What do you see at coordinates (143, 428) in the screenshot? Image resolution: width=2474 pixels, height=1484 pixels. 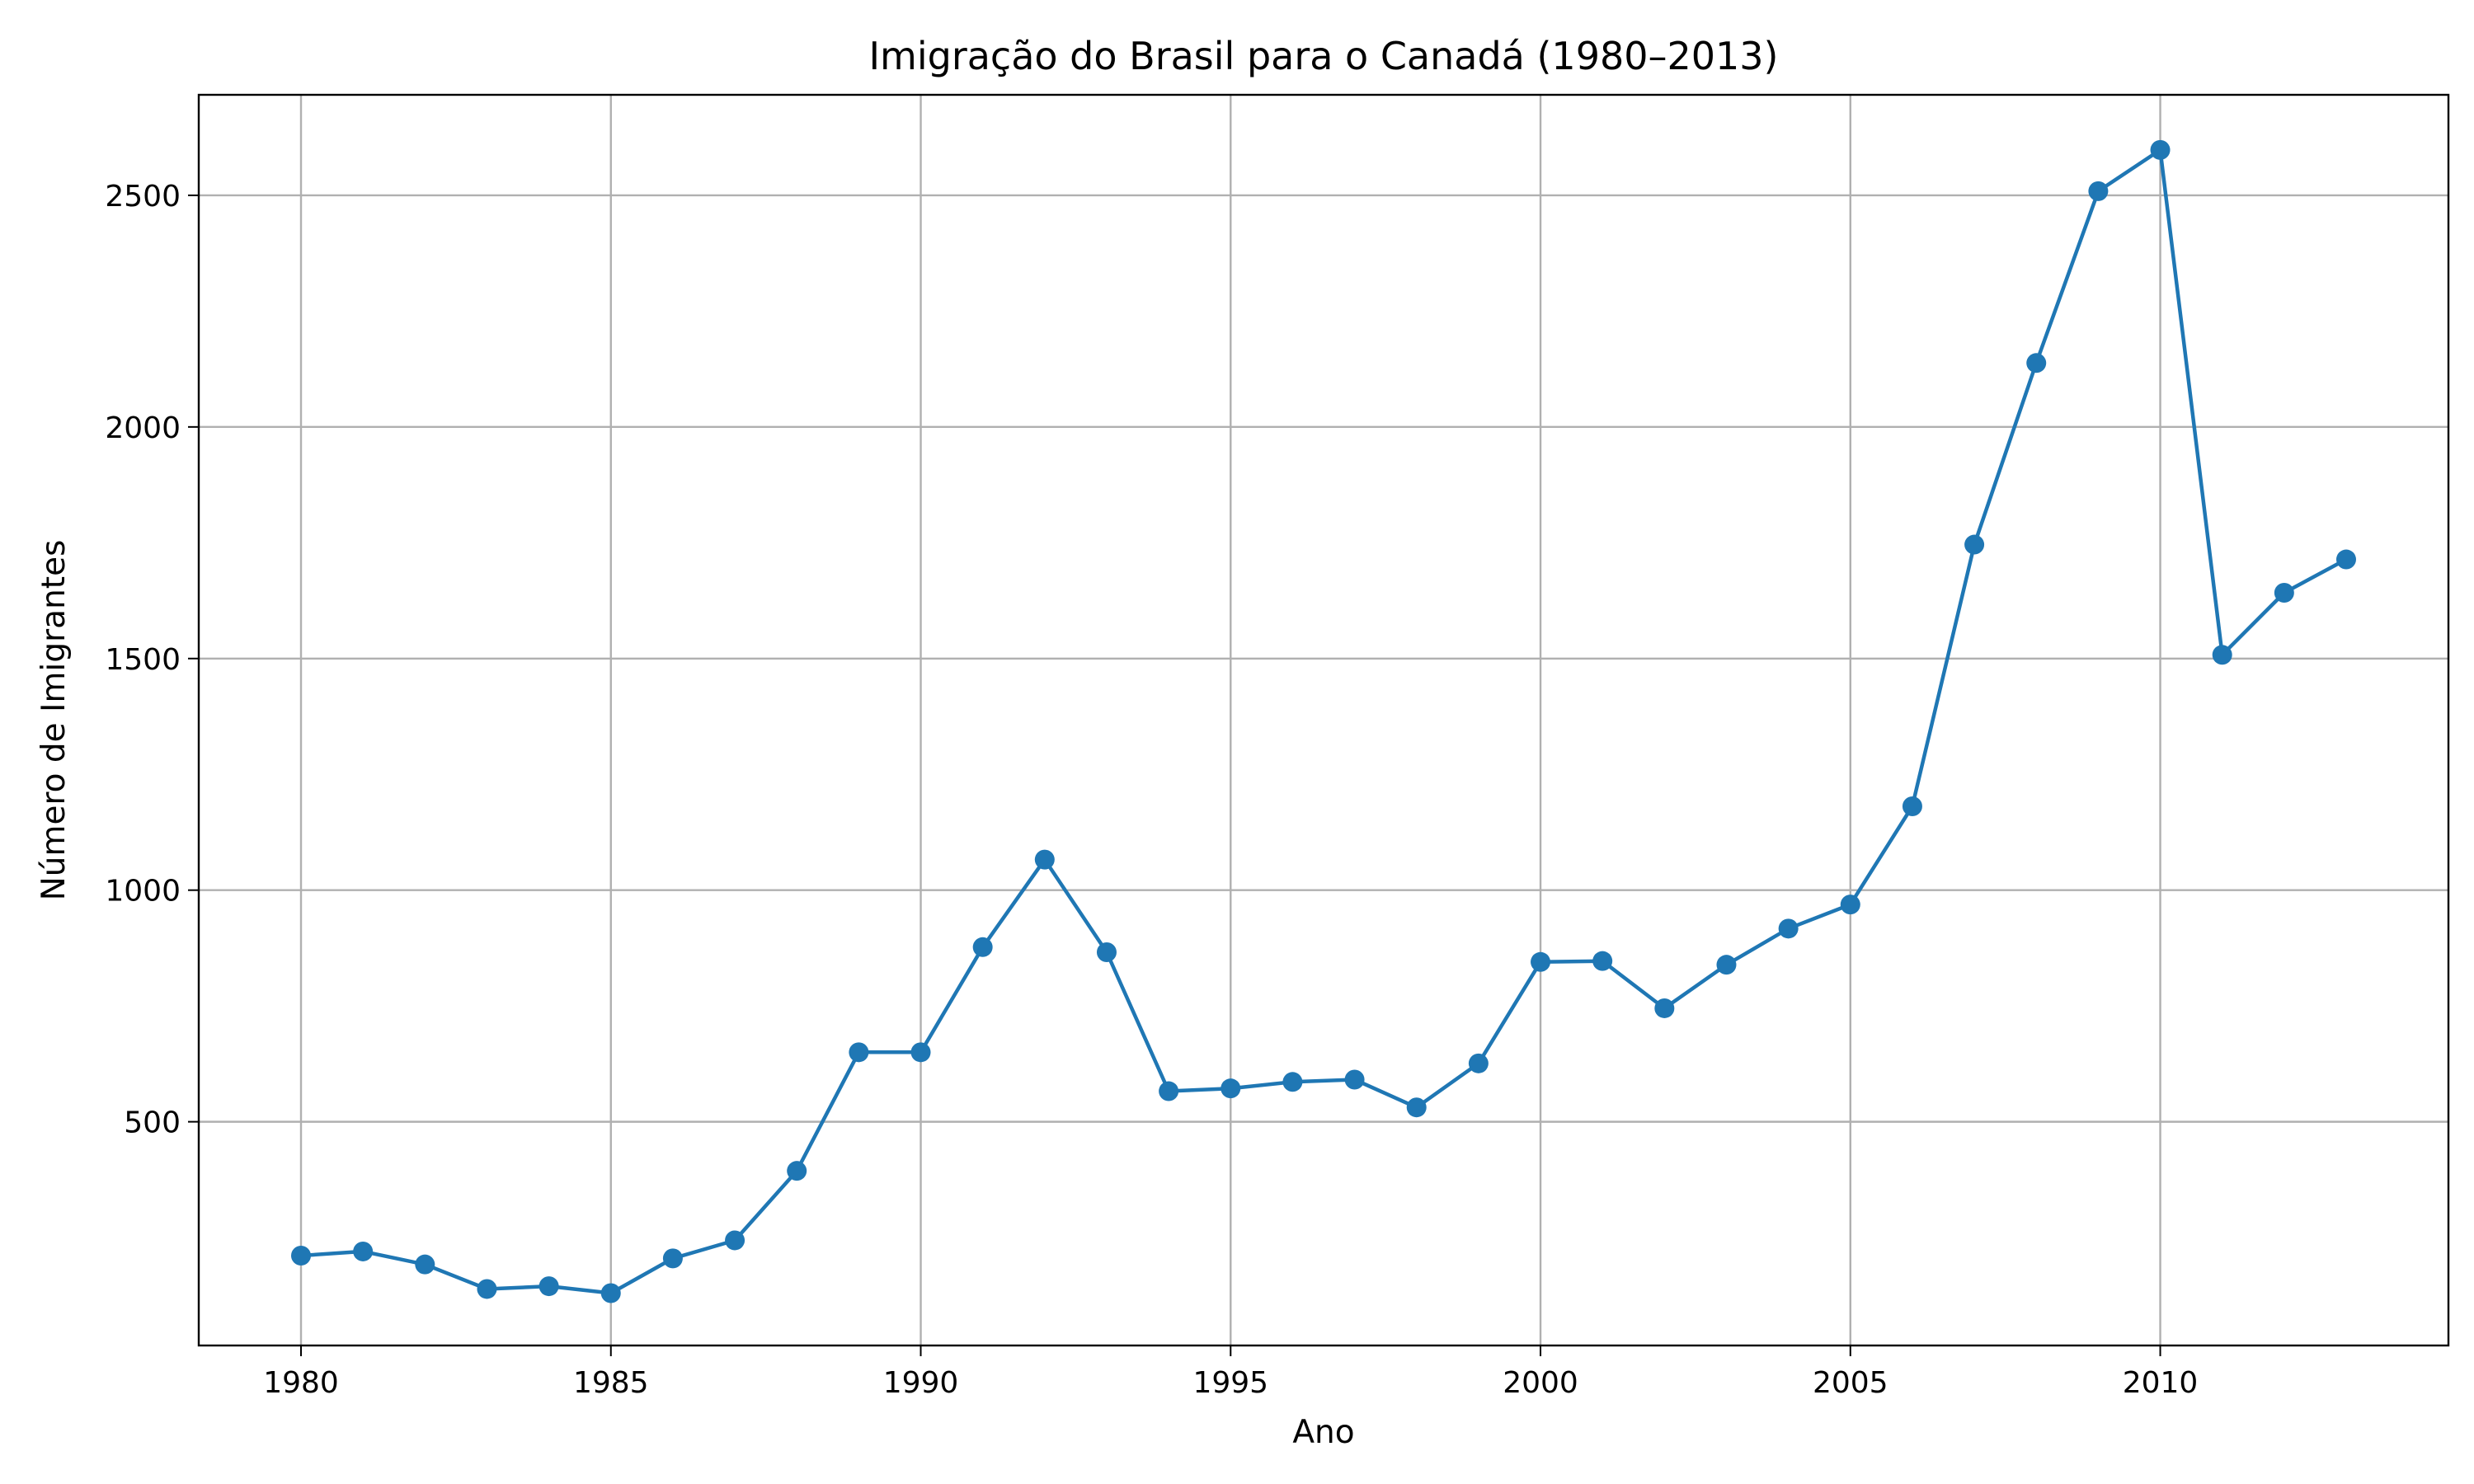 I see `y-tick-label: 2000` at bounding box center [143, 428].